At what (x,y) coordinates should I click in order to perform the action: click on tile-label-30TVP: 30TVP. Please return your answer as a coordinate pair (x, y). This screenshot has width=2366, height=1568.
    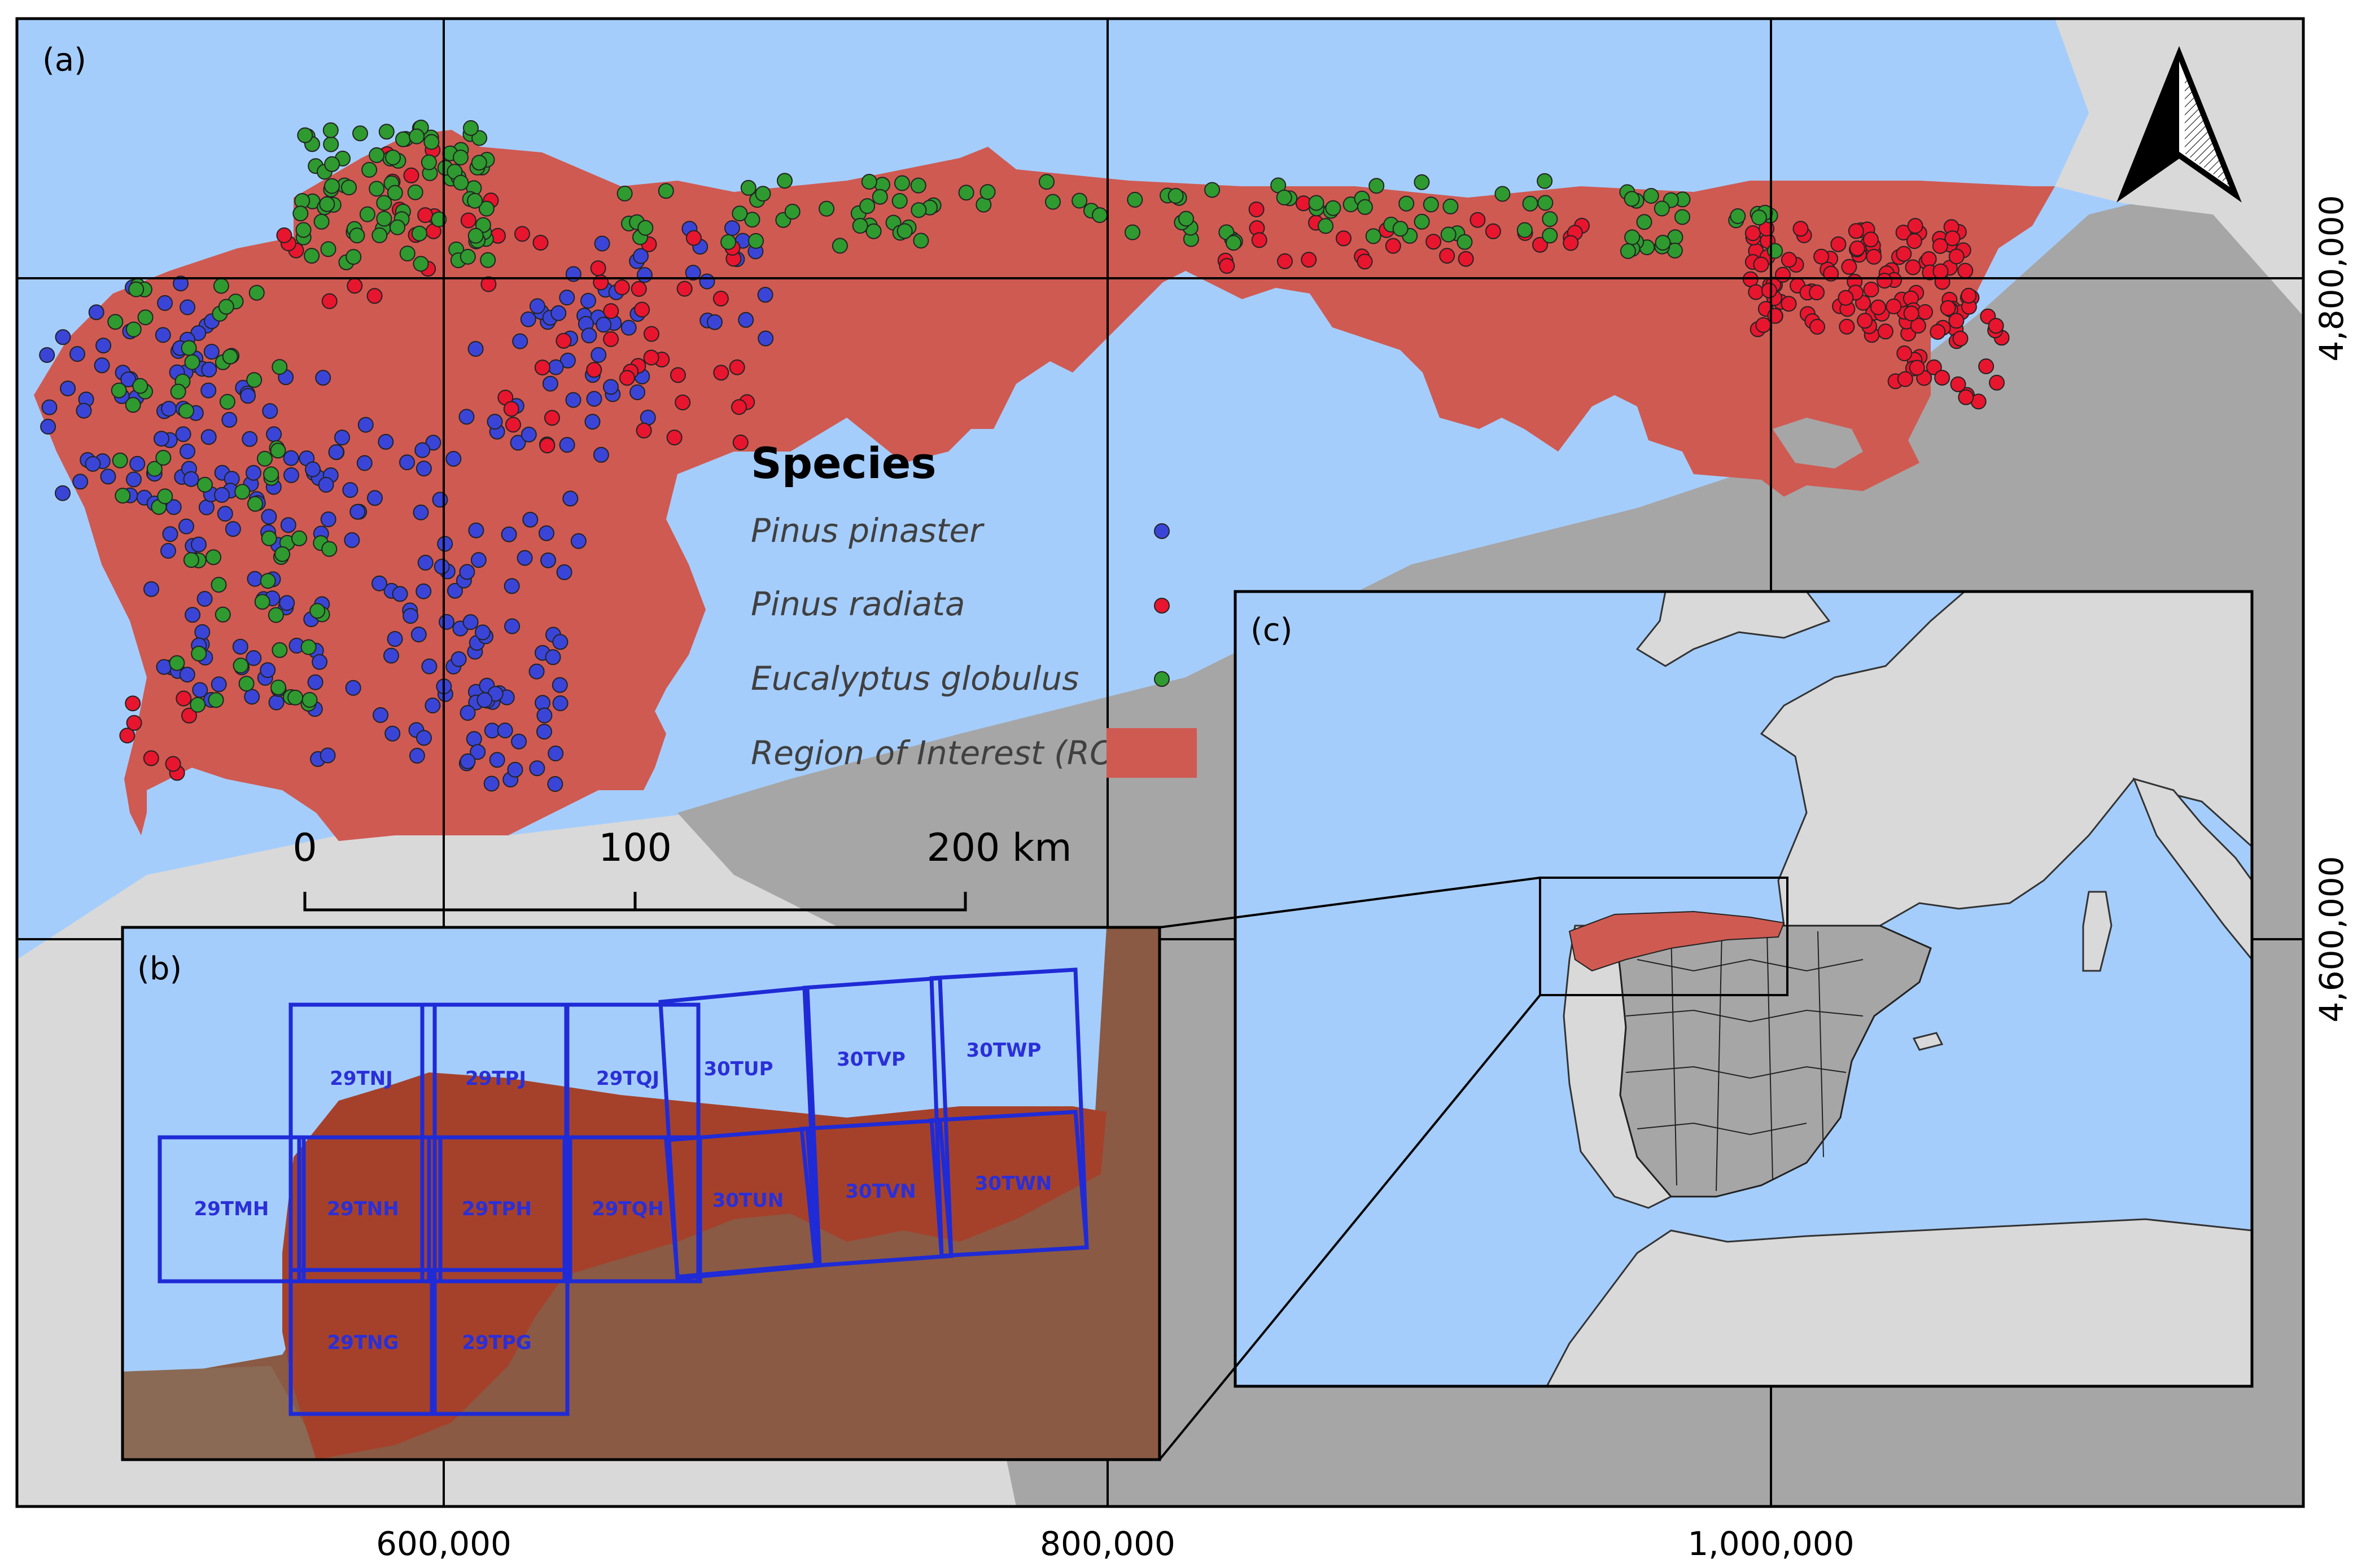
    Looking at the image, I should click on (871, 1059).